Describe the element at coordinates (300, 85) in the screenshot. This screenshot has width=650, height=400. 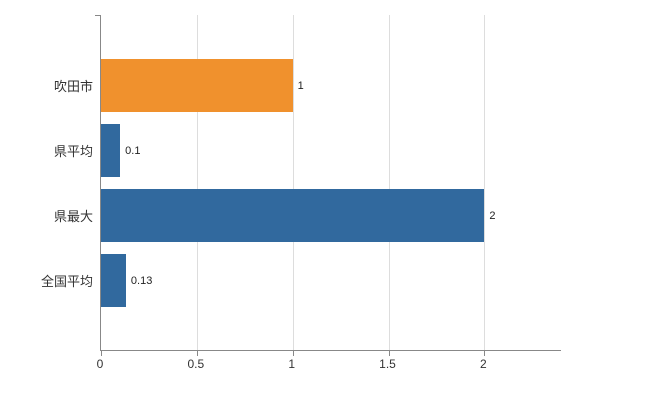
I see `value-label: 1` at that location.